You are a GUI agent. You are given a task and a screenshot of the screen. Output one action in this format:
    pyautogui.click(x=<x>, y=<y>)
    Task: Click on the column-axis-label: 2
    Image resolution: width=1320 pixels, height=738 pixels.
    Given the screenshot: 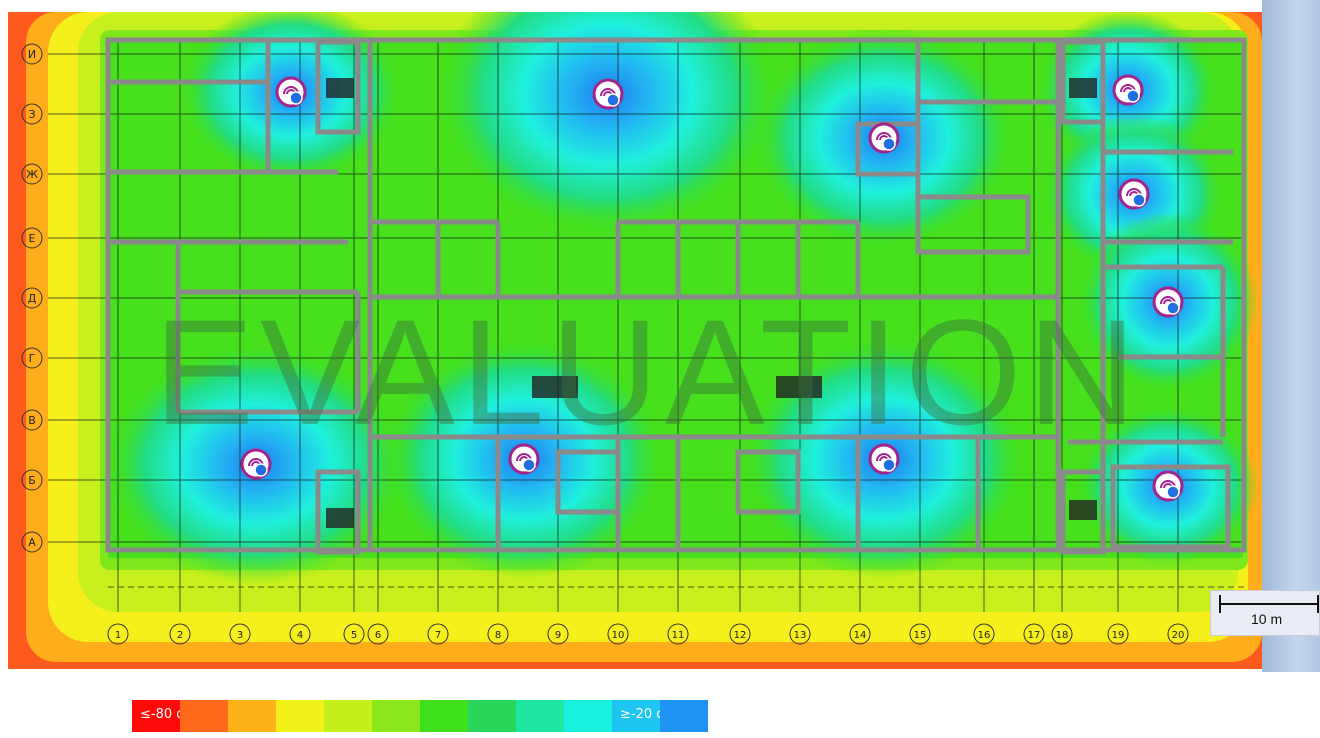 What is the action you would take?
    pyautogui.click(x=180, y=635)
    